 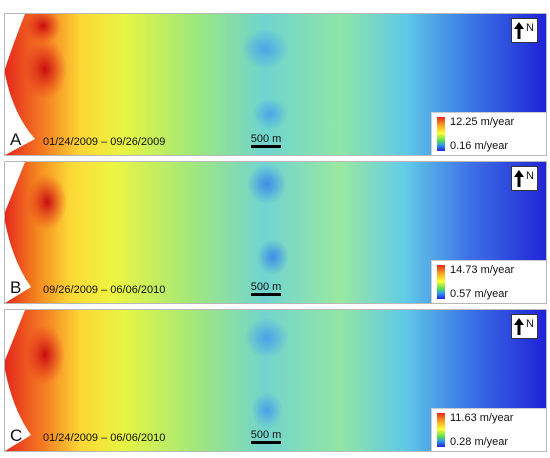 What do you see at coordinates (482, 418) in the screenshot?
I see `legend-max-label: 11.63 m/year` at bounding box center [482, 418].